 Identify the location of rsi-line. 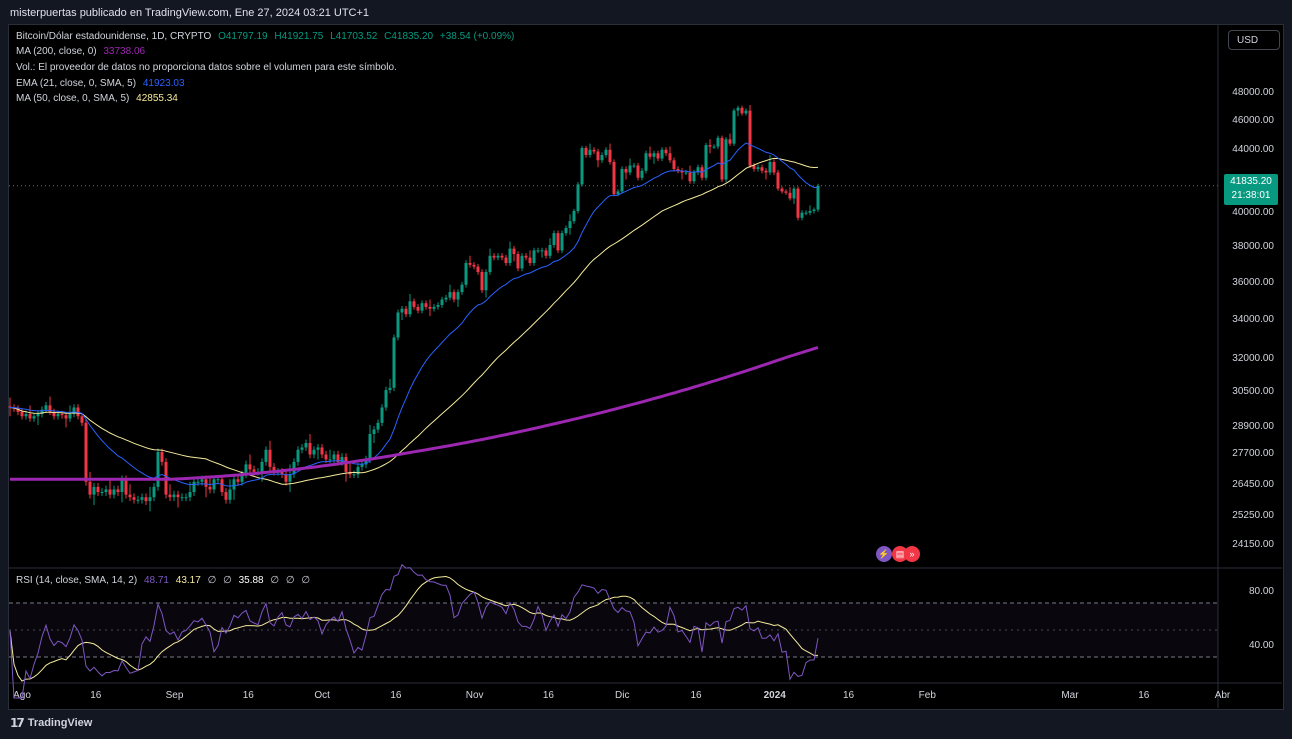
(414, 631).